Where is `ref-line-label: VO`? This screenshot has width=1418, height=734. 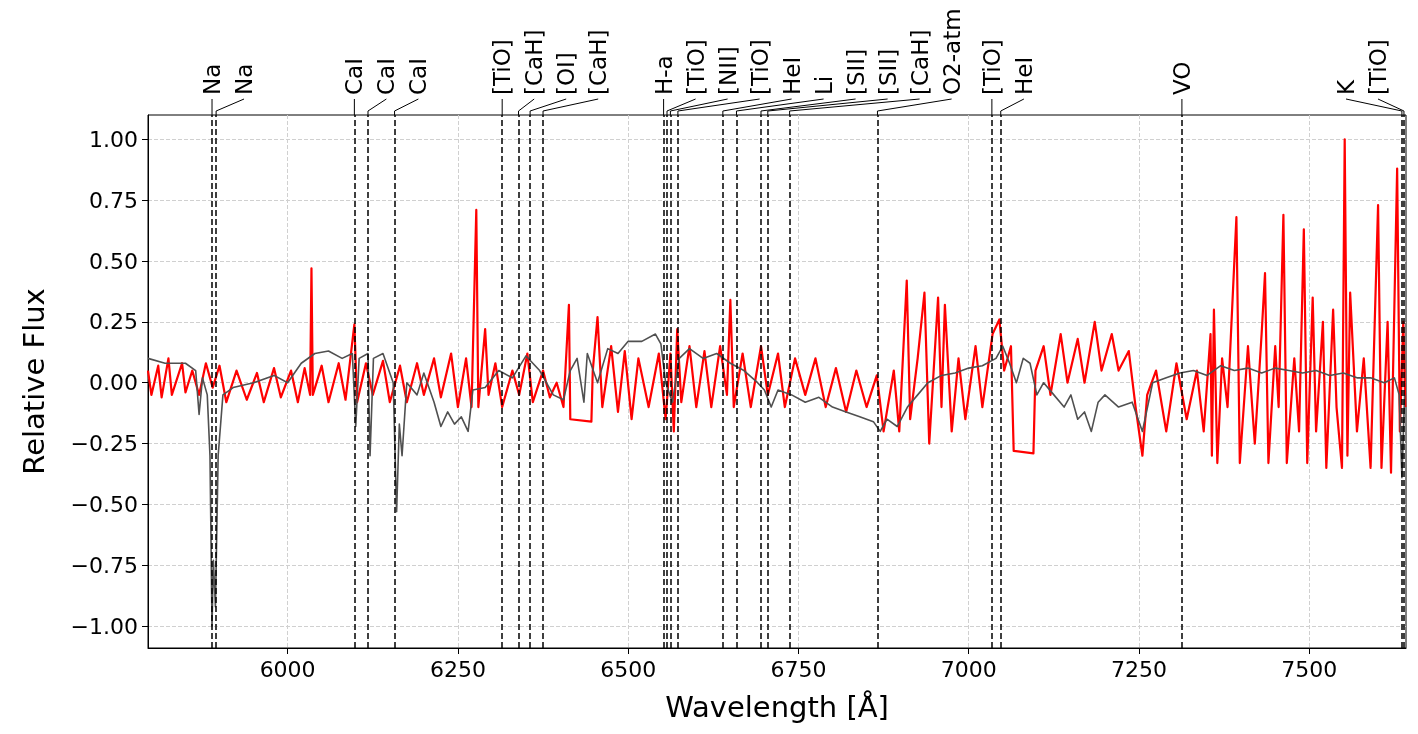 ref-line-label: VO is located at coordinates (1181, 78).